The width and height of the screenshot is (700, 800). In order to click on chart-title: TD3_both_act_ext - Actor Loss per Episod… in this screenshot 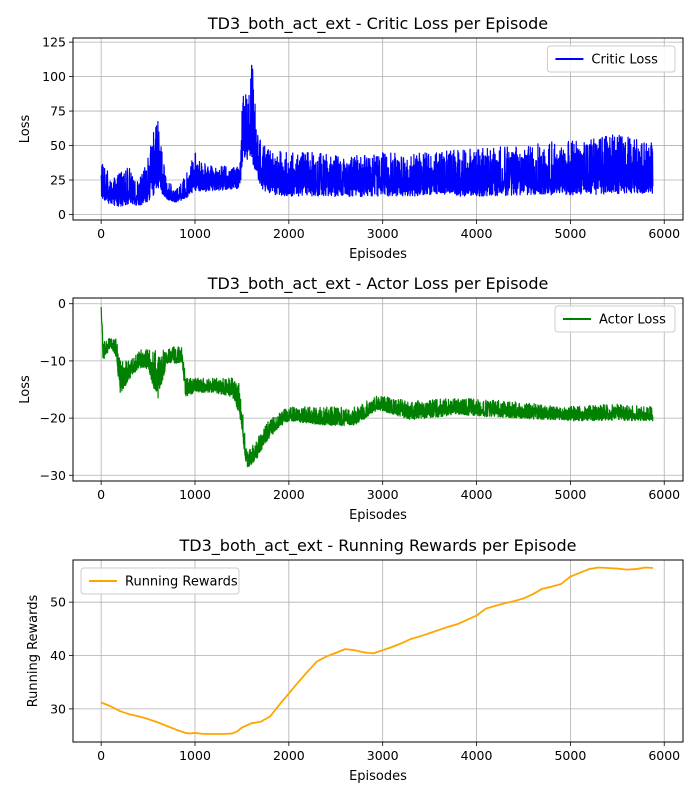, I will do `click(378, 284)`.